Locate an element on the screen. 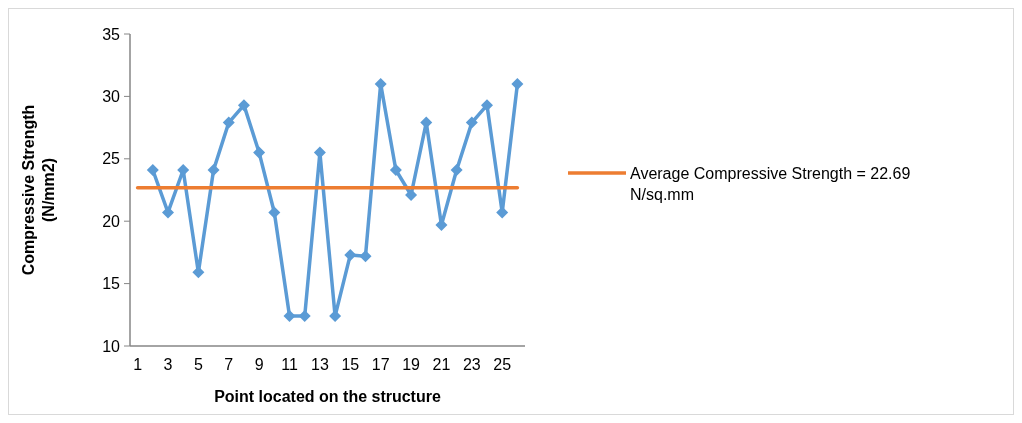 The height and width of the screenshot is (423, 1022). x-tick-label: 17 is located at coordinates (380, 364).